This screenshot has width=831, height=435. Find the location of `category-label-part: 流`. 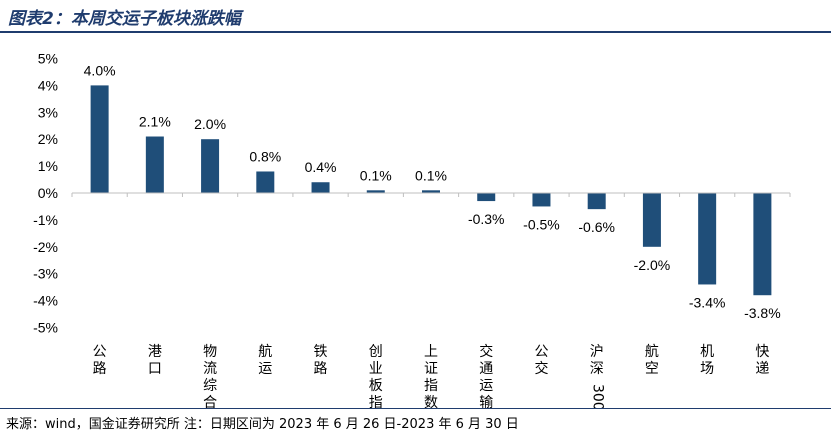

category-label-part: 流 is located at coordinates (210, 369).